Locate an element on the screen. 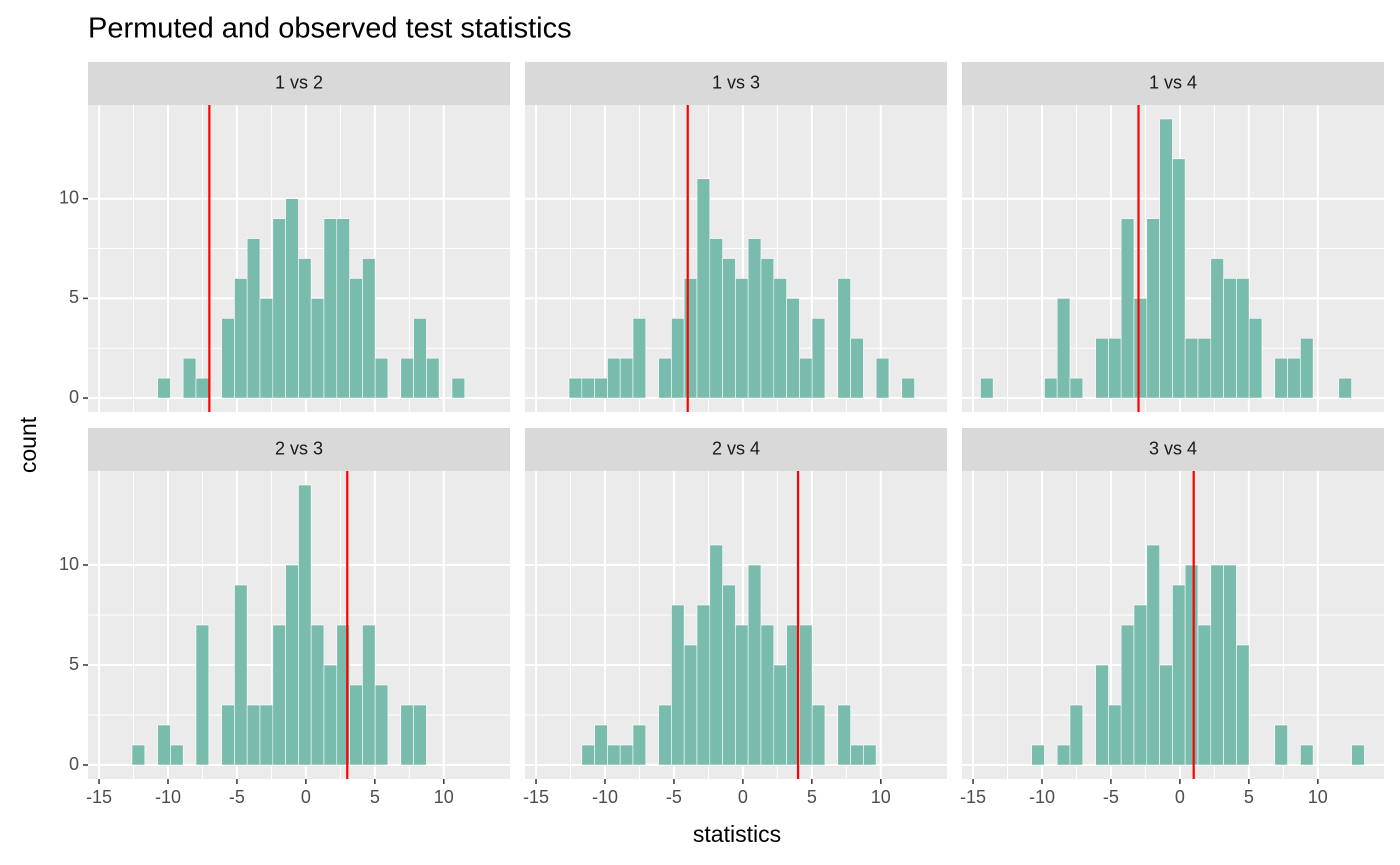  x-tick-label: -5 is located at coordinates (674, 797).